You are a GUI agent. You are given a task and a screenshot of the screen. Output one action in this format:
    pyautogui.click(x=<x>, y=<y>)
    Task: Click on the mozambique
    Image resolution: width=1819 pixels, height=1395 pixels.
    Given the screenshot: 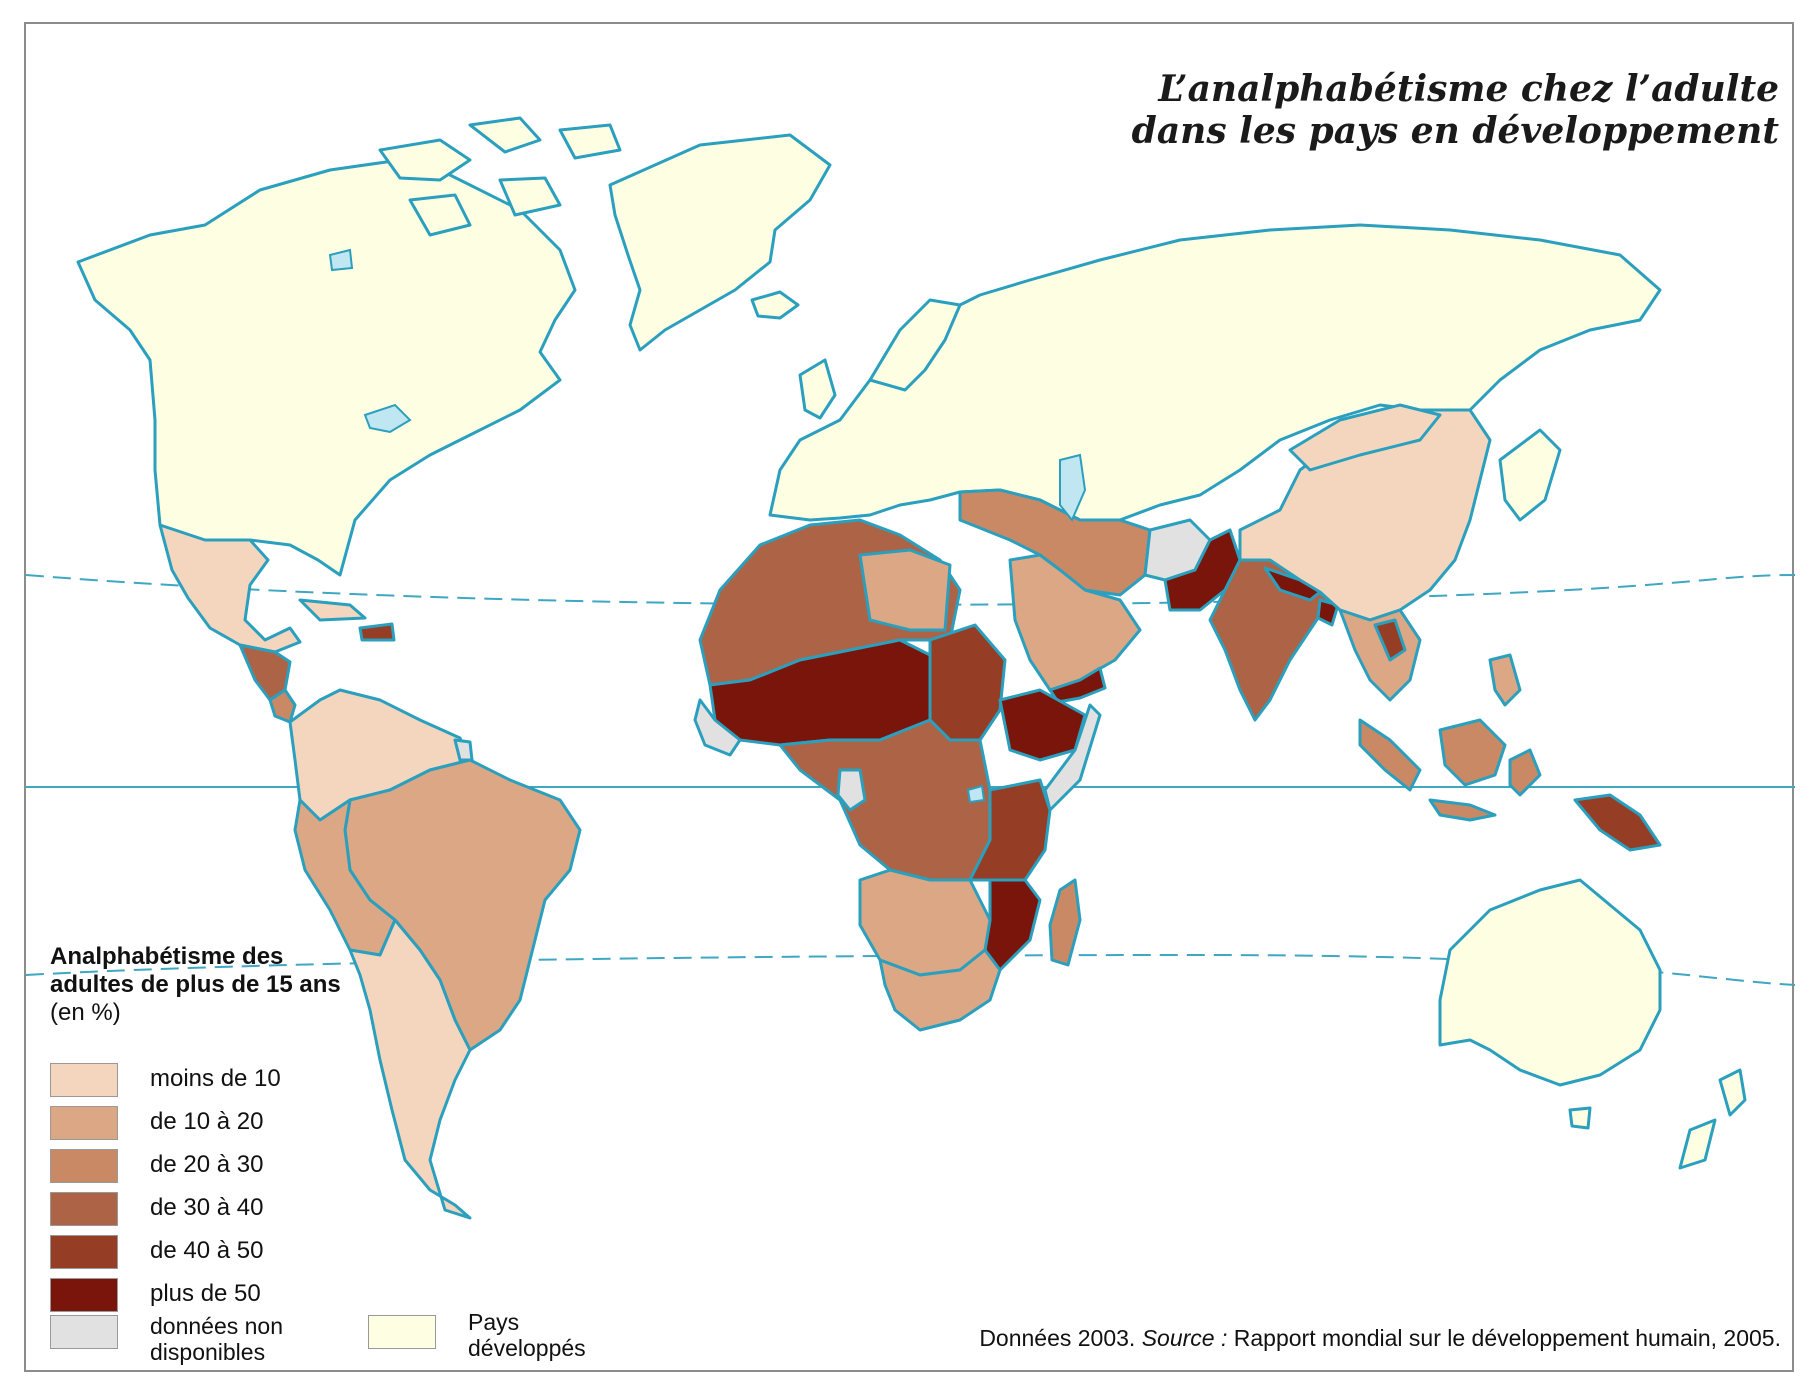 What is the action you would take?
    pyautogui.click(x=1012, y=925)
    